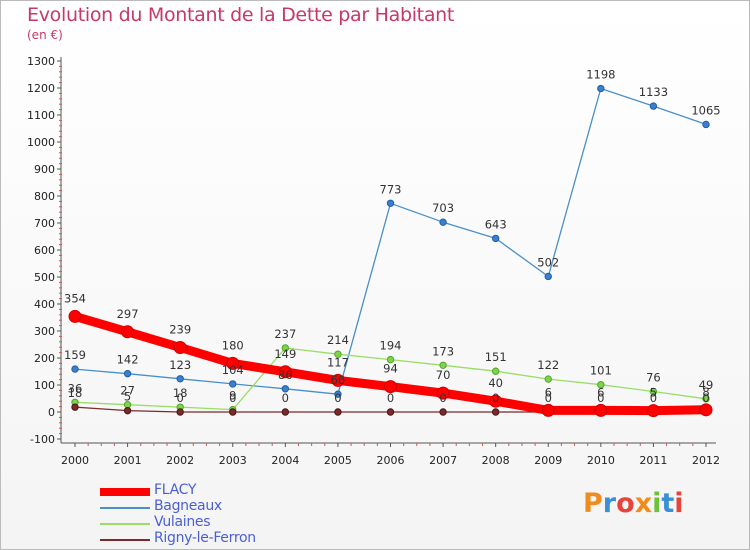 This screenshot has width=750, height=550. What do you see at coordinates (706, 460) in the screenshot?
I see `x-tick-label: 2012` at bounding box center [706, 460].